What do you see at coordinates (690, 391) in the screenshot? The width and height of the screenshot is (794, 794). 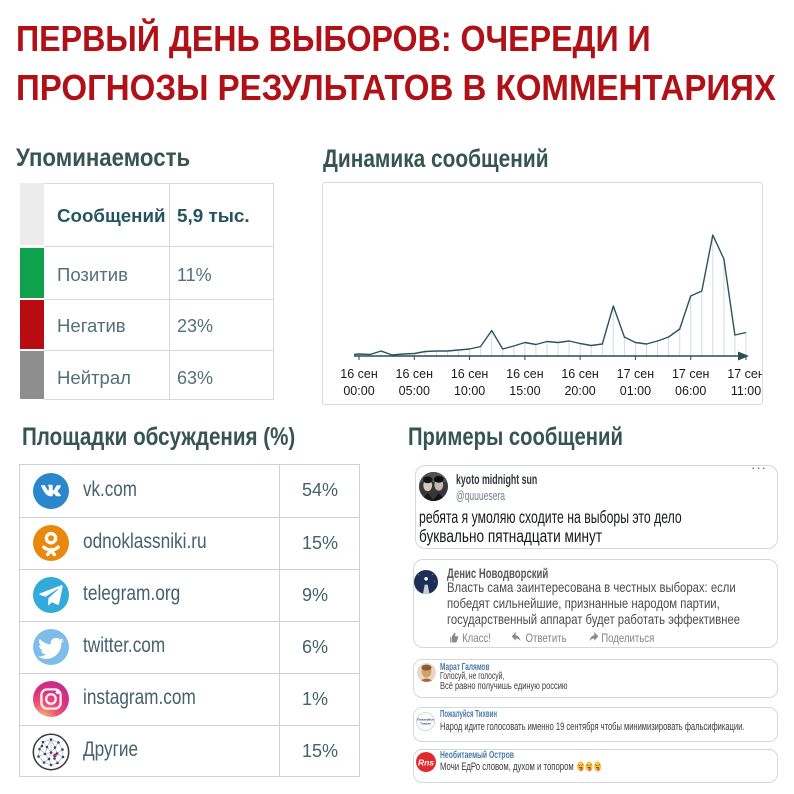 I see `svg-text: 06:00` at bounding box center [690, 391].